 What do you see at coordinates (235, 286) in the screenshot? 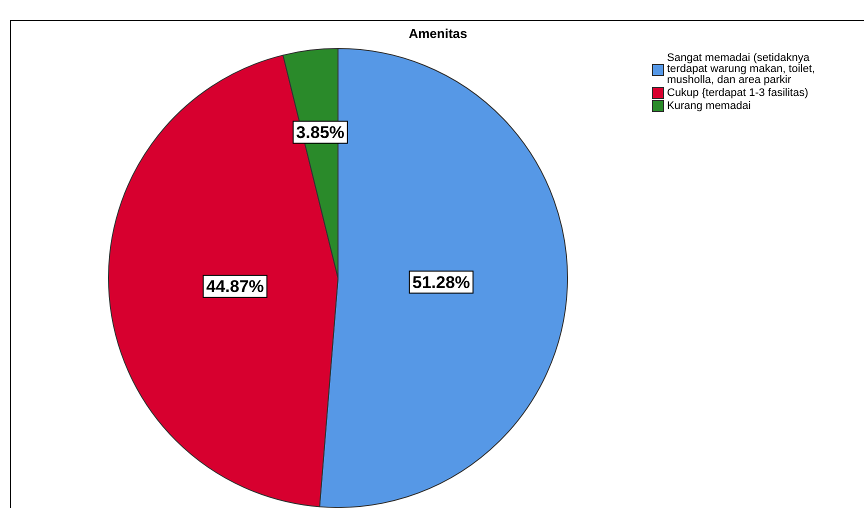
I see `data-label: 44.87%` at bounding box center [235, 286].